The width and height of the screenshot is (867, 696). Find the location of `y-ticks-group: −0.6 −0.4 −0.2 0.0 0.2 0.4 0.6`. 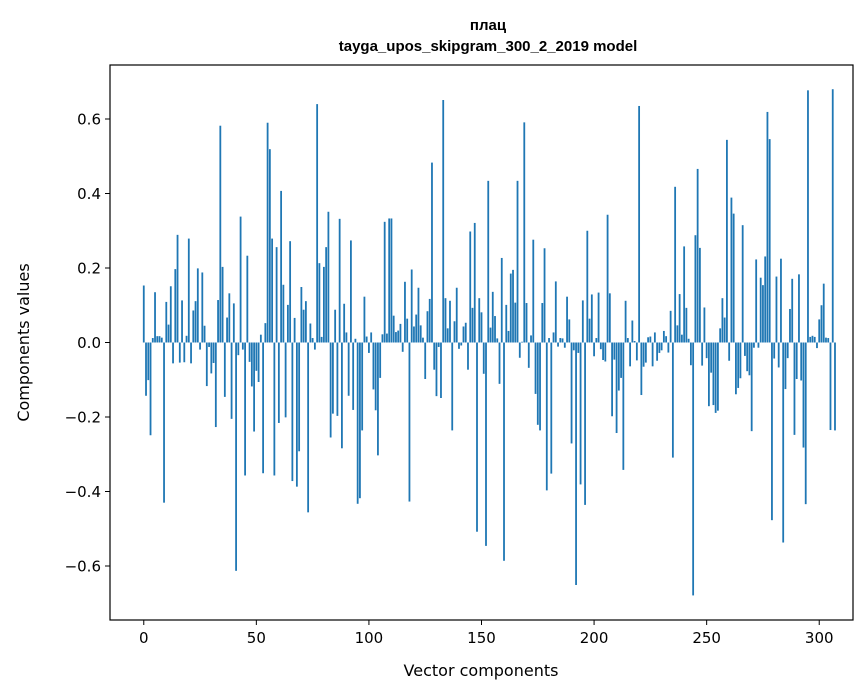

y-ticks-group: −0.6 −0.4 −0.2 0.0 0.2 0.4 0.6 is located at coordinates (87, 343).